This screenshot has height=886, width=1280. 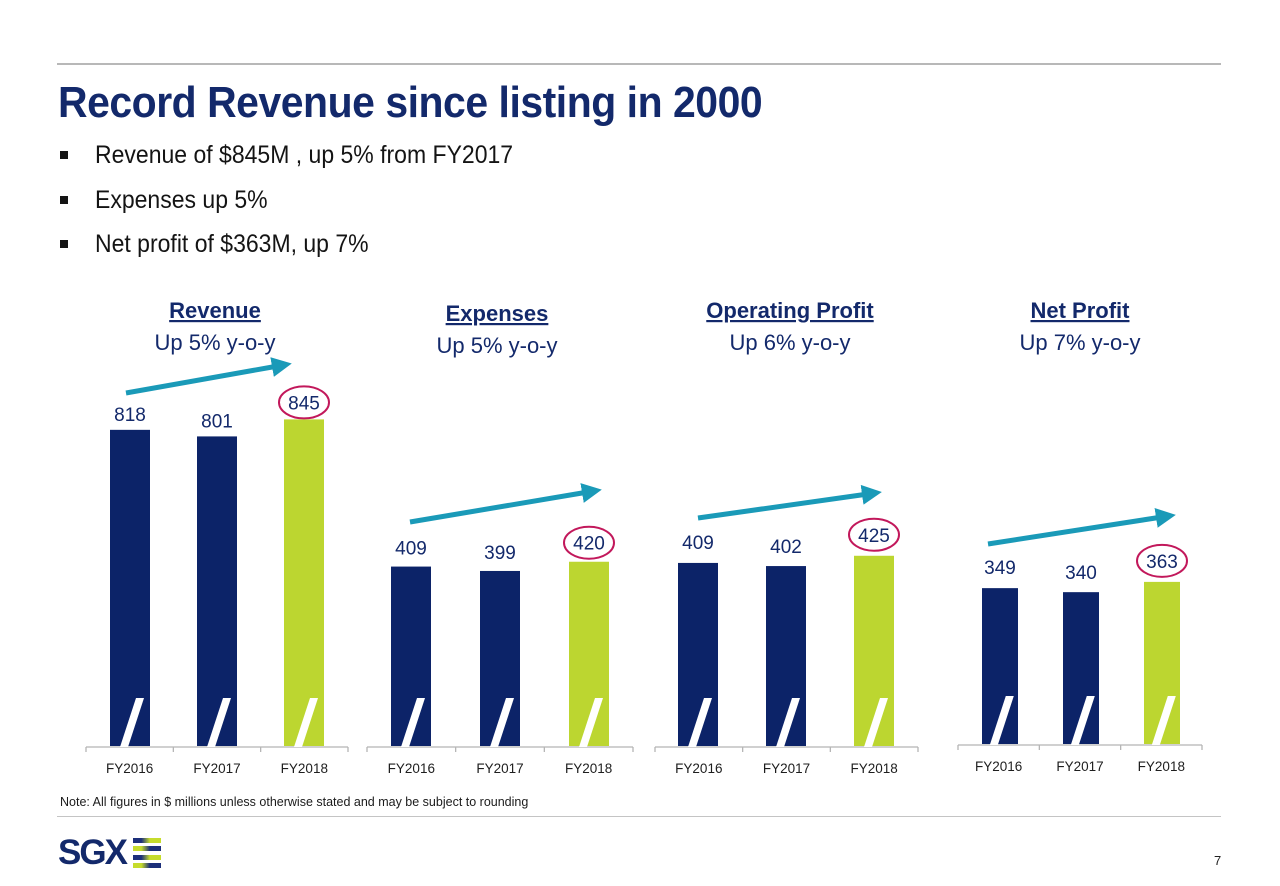 I want to click on bullet-item: Expenses up 5%, so click(x=303, y=205).